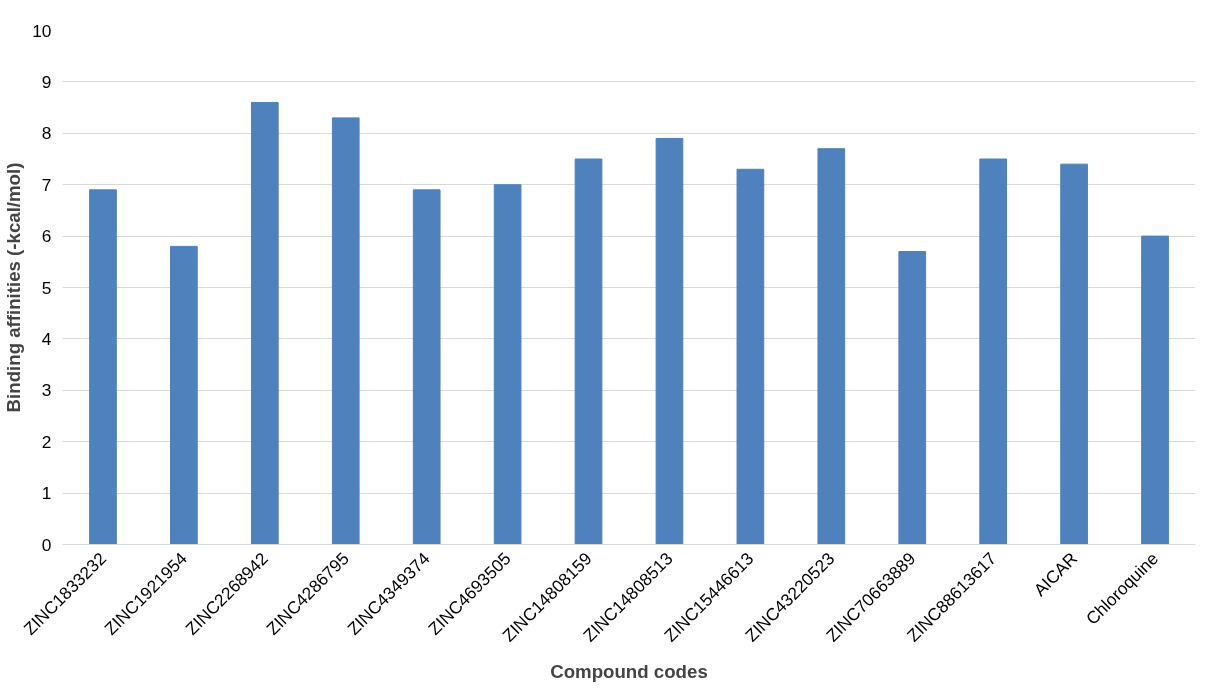 This screenshot has height=690, width=1216. Describe the element at coordinates (42, 30) in the screenshot. I see `y-tick-label: 10` at that location.